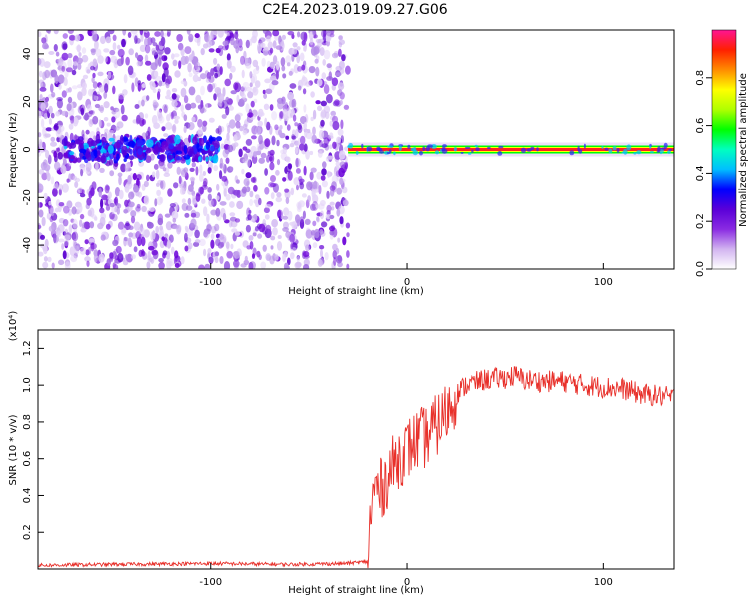 The height and width of the screenshot is (600, 750). What do you see at coordinates (603, 582) in the screenshot?
I see `snr-x-tick-label: 100` at bounding box center [603, 582].